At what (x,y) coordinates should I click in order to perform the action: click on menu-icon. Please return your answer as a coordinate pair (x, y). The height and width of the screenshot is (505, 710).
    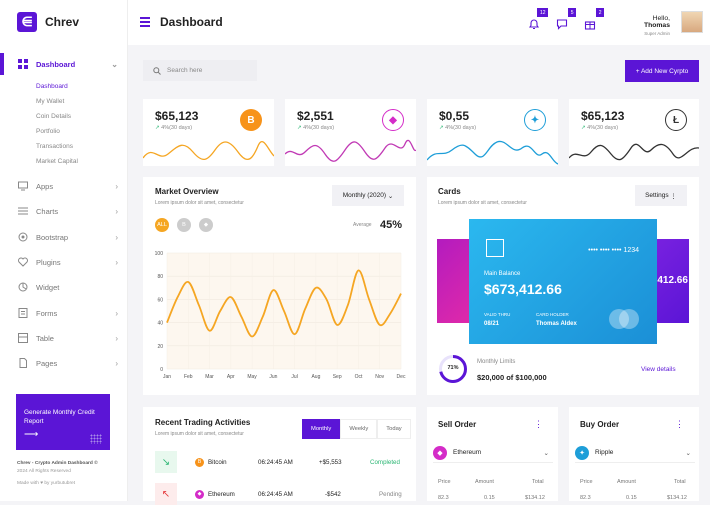
    Looking at the image, I should click on (145, 23).